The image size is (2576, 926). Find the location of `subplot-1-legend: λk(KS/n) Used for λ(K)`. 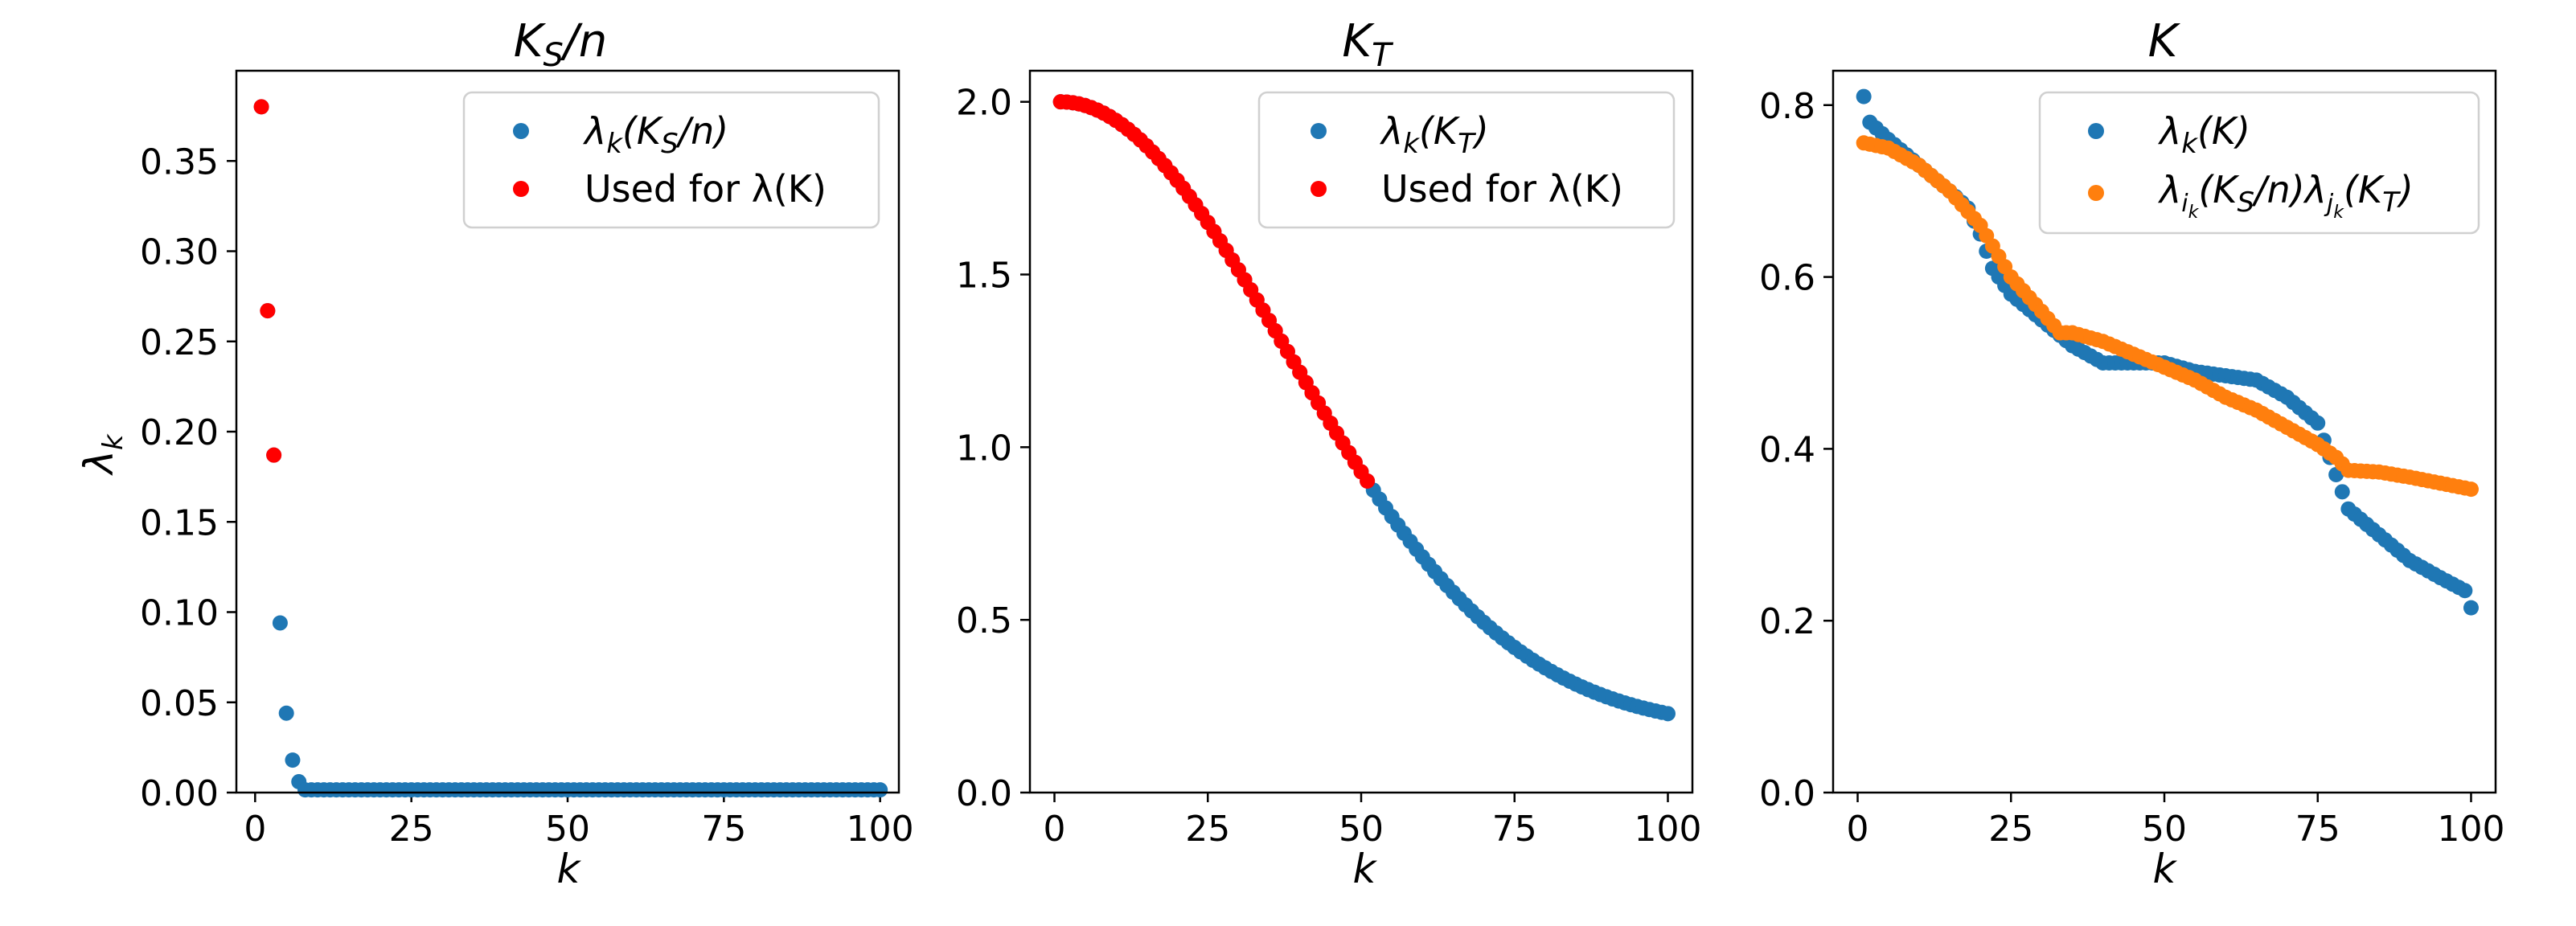

subplot-1-legend: λk(KS/n) Used for λ(K) is located at coordinates (671, 160).